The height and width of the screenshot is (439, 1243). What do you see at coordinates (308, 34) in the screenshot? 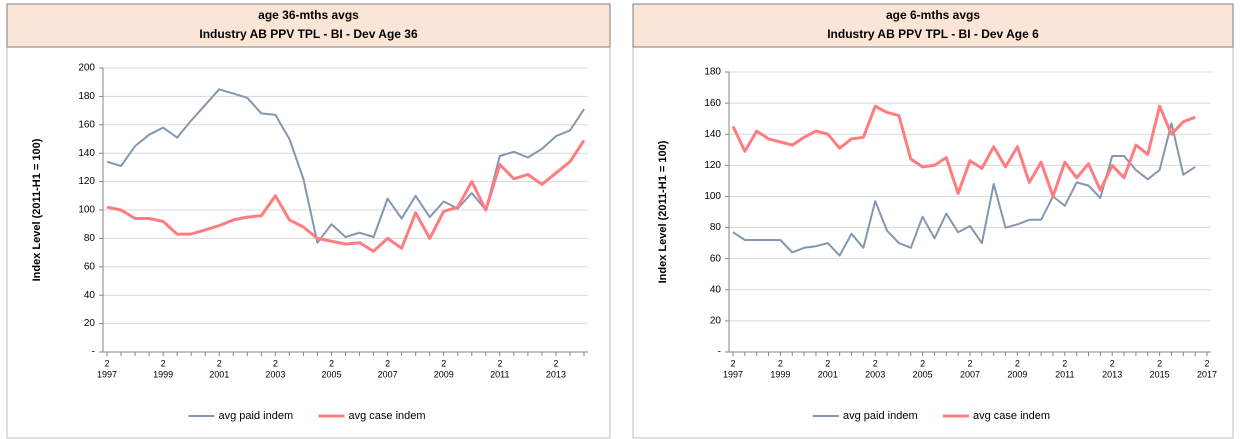
I see `chart-subtitle: Industry AB PPV TPL - BI - Dev Age 36` at bounding box center [308, 34].